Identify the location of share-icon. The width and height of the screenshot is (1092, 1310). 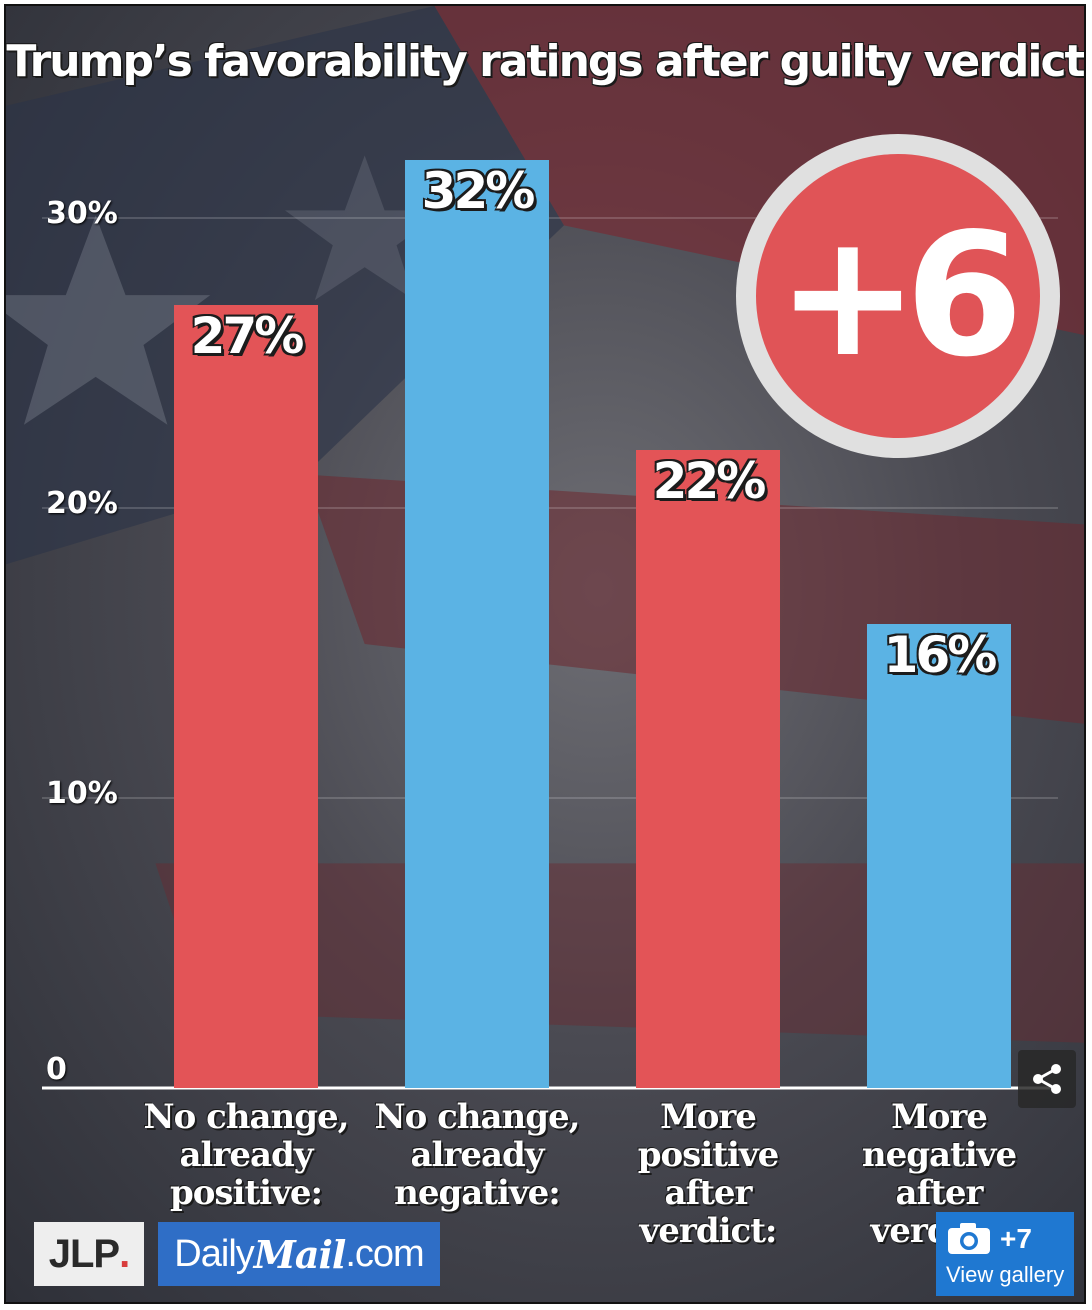
(1047, 1079).